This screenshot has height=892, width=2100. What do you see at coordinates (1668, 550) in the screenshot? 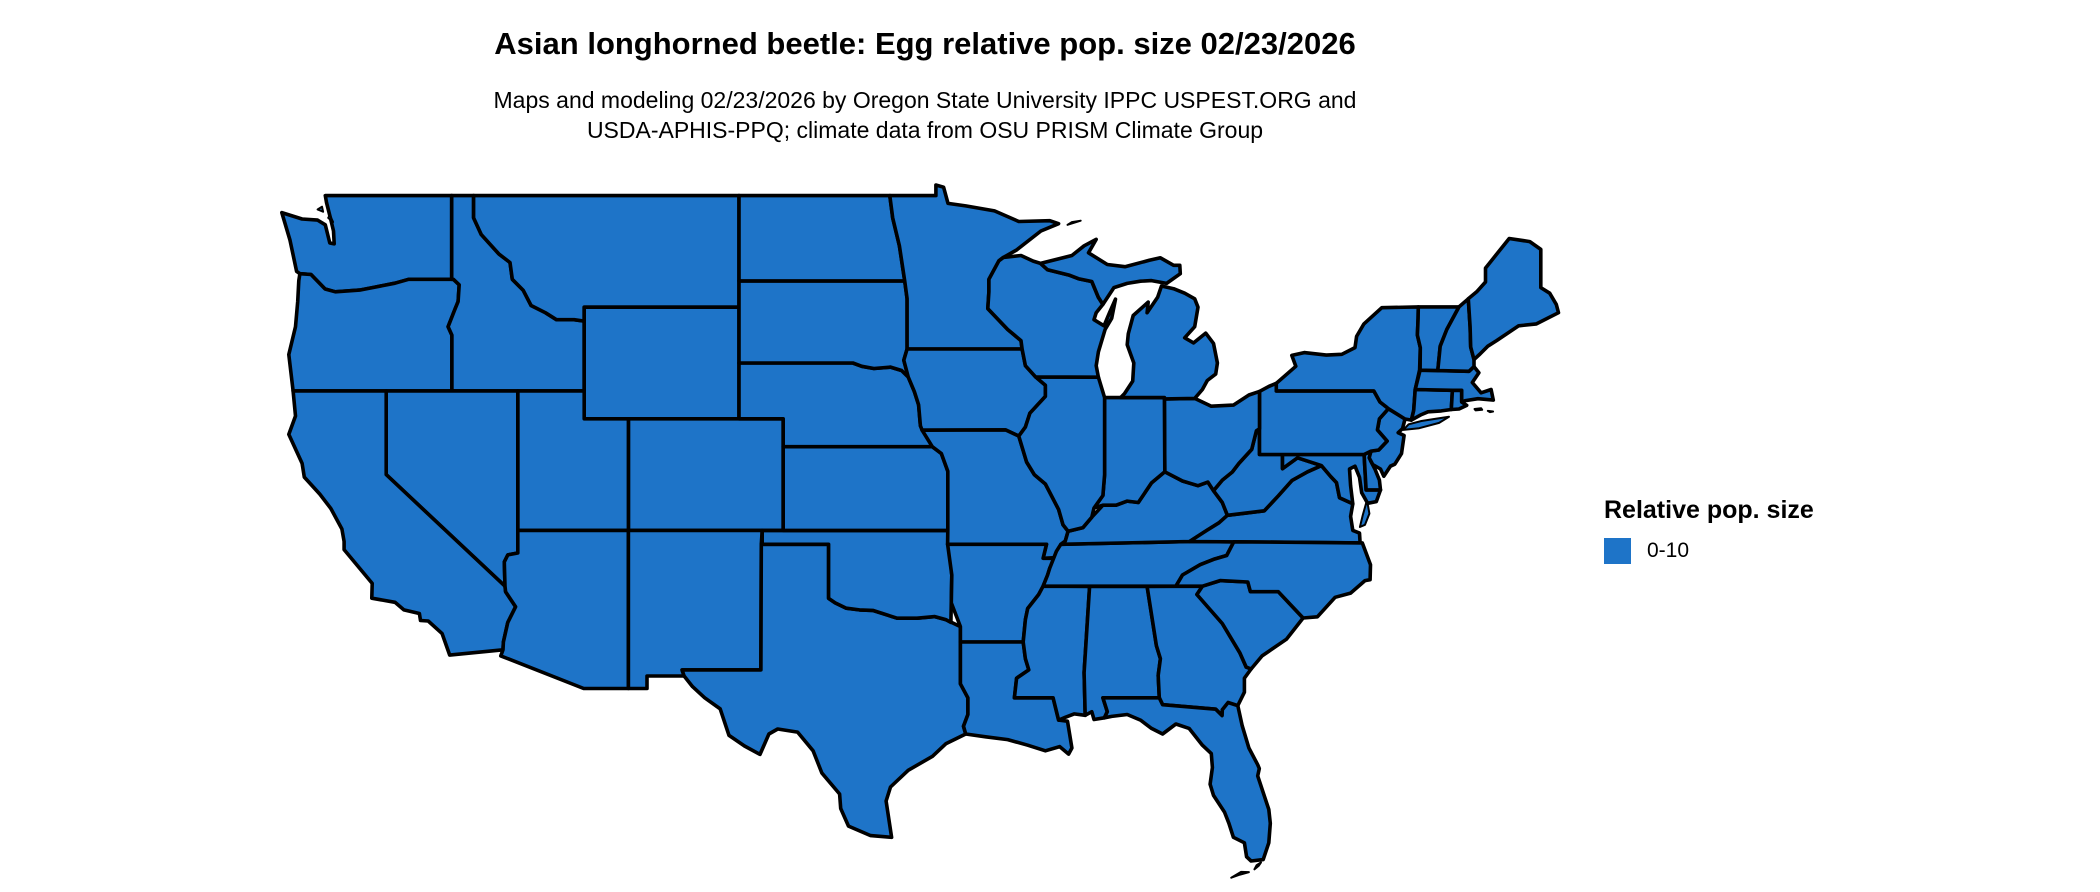
I see `legend-item-label: 0-10` at bounding box center [1668, 550].